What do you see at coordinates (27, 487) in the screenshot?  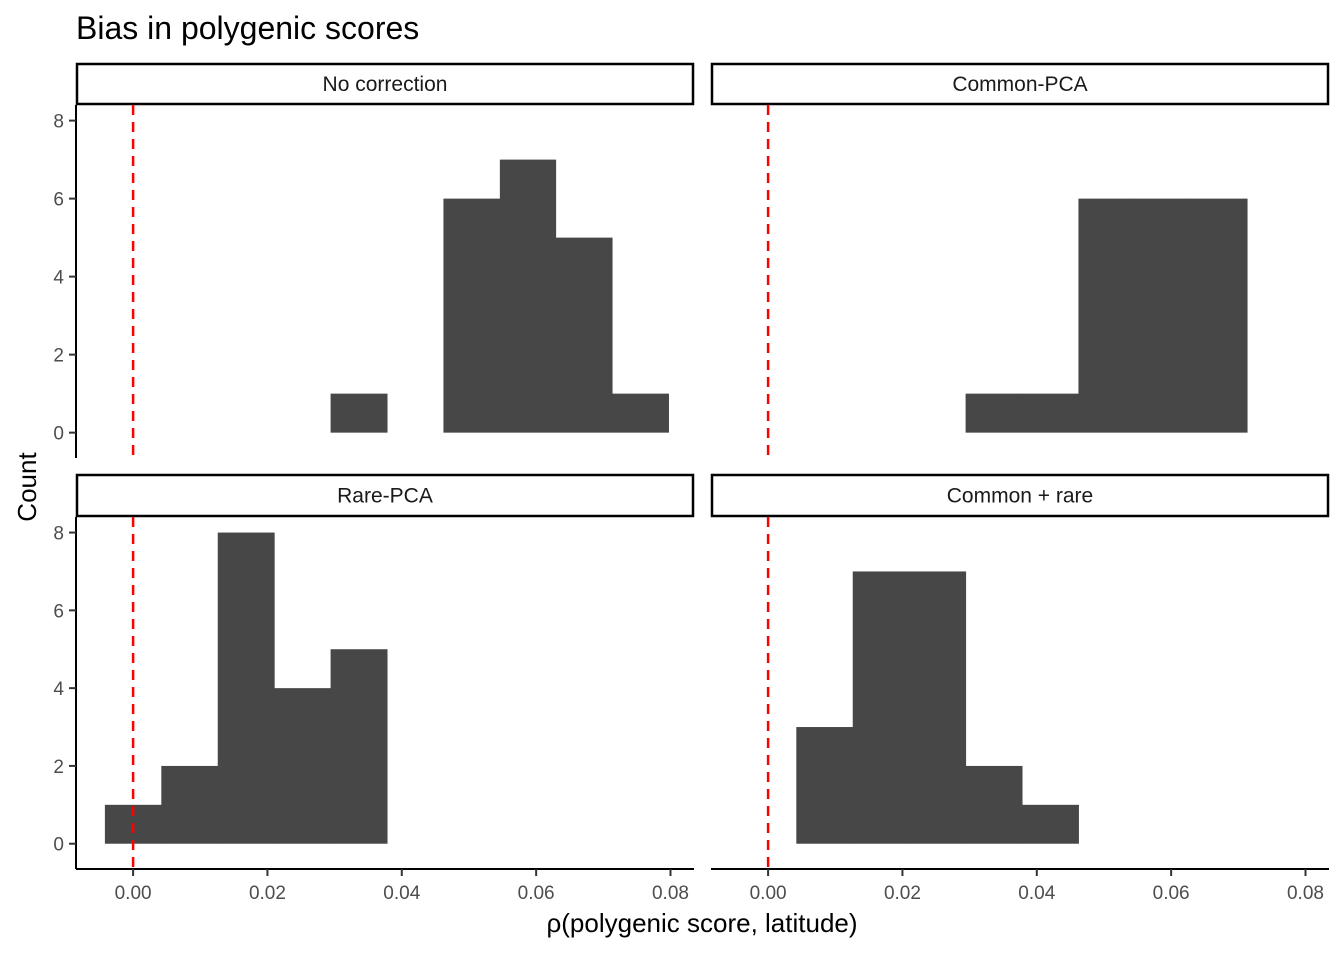 I see `y-axis-title: Count` at bounding box center [27, 487].